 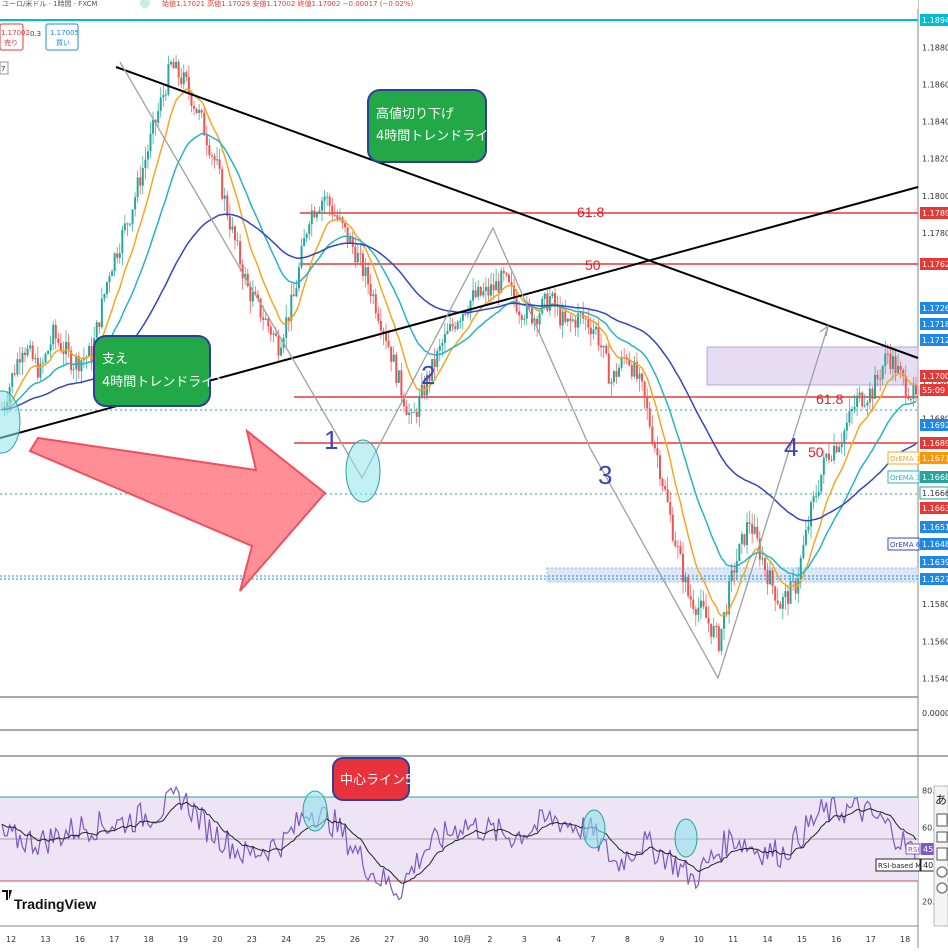 I want to click on fib-50-label-b: 50, so click(x=816, y=452).